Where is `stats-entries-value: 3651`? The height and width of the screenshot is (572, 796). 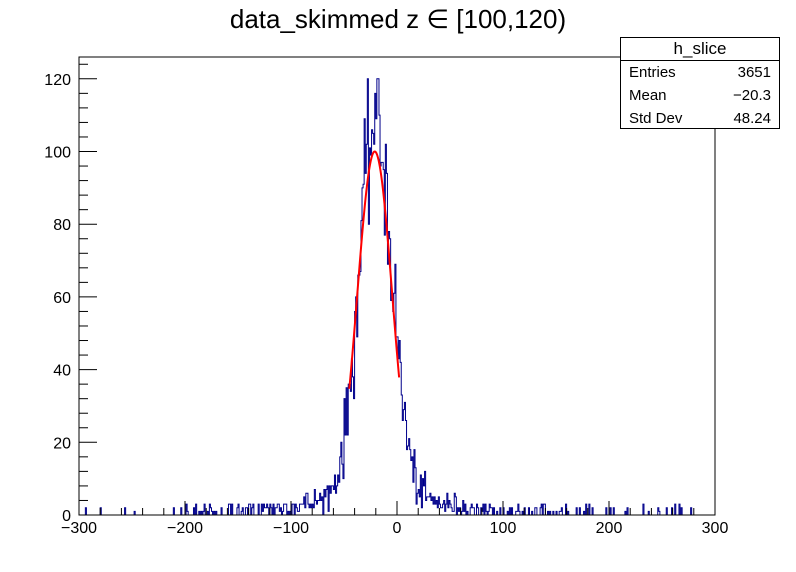 stats-entries-value: 3651 is located at coordinates (754, 72).